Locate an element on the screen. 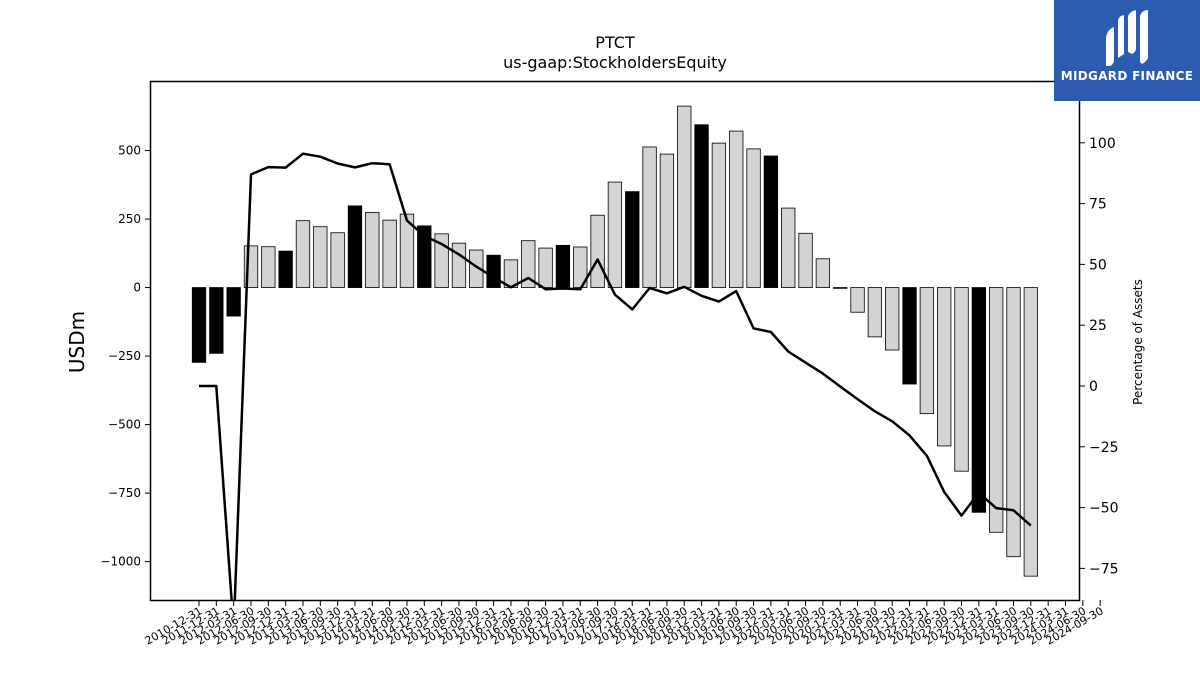  y2-tick-label: 100 is located at coordinates (1102, 144).